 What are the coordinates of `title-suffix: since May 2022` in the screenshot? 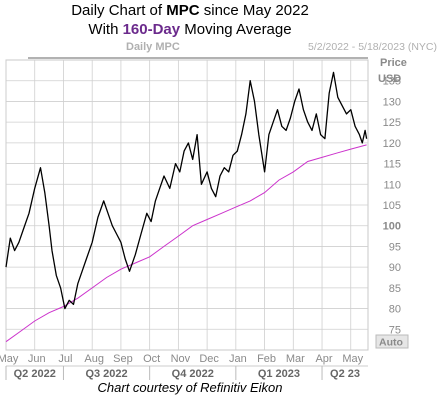 It's located at (254, 10).